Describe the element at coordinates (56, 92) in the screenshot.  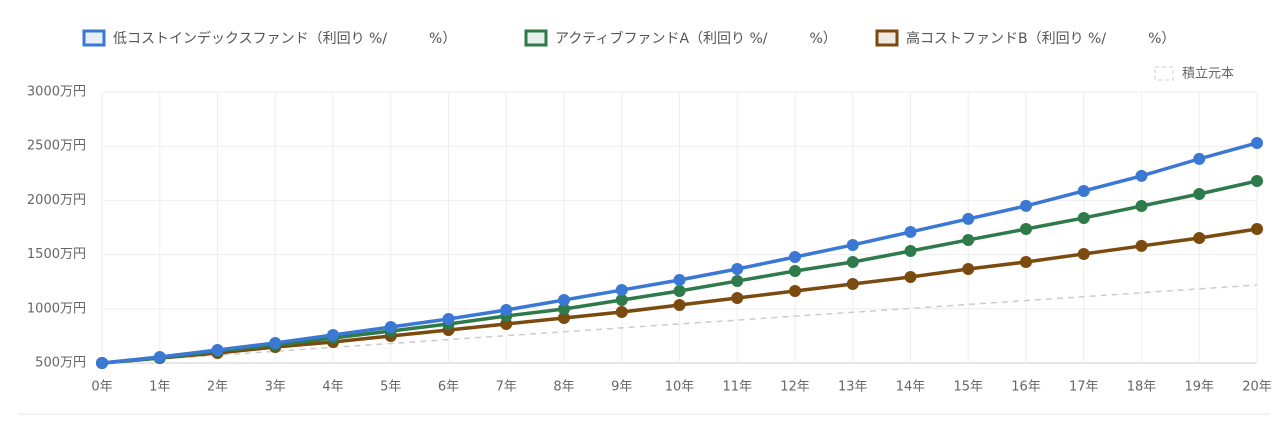
I see `y-tick-label: 3000万円` at that location.